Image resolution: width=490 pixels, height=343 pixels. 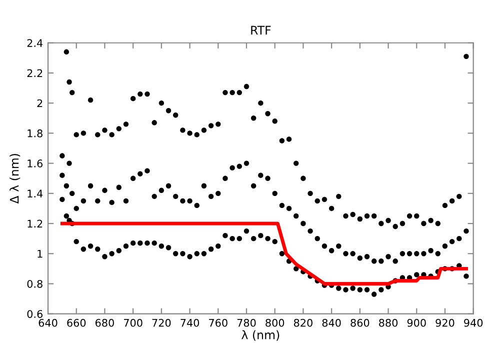 What do you see at coordinates (190, 322) in the screenshot?
I see `x-tick-label: 740` at bounding box center [190, 322].